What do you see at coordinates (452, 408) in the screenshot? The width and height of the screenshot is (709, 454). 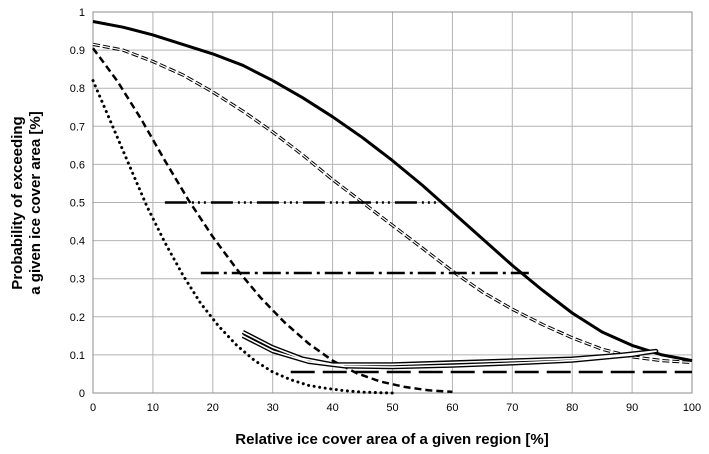 I see `x-tick-label: 60` at bounding box center [452, 408].